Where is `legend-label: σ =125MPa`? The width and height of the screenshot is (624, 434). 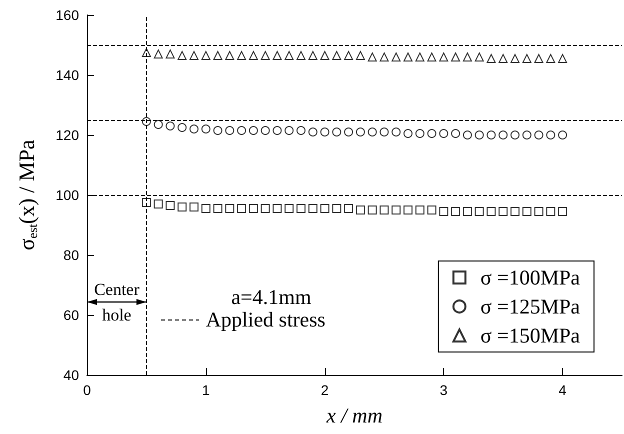 legend-label: σ =125MPa is located at coordinates (530, 306).